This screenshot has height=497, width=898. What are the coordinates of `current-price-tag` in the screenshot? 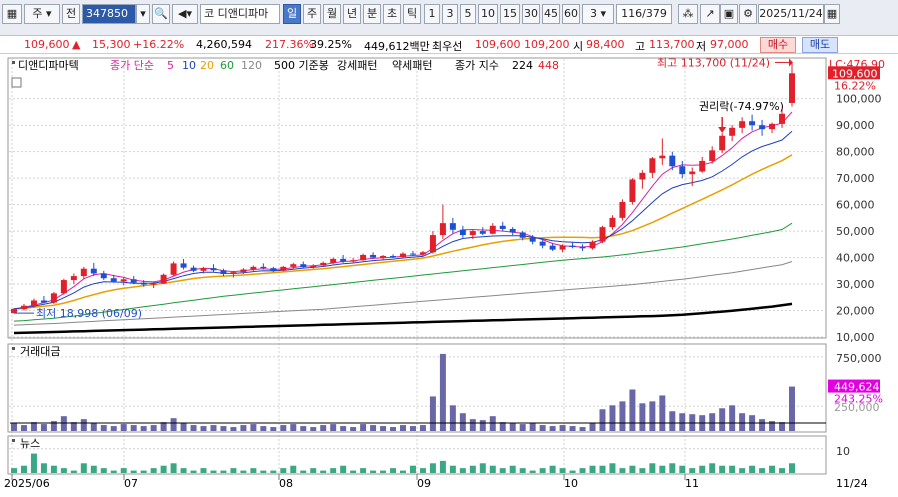 It's located at (854, 73).